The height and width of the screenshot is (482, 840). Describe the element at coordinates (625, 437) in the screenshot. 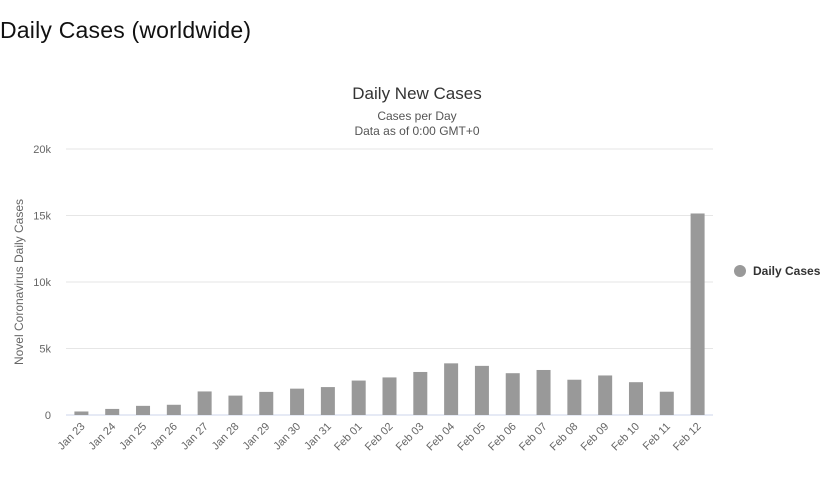

I see `x-tick-label: Feb 10` at that location.